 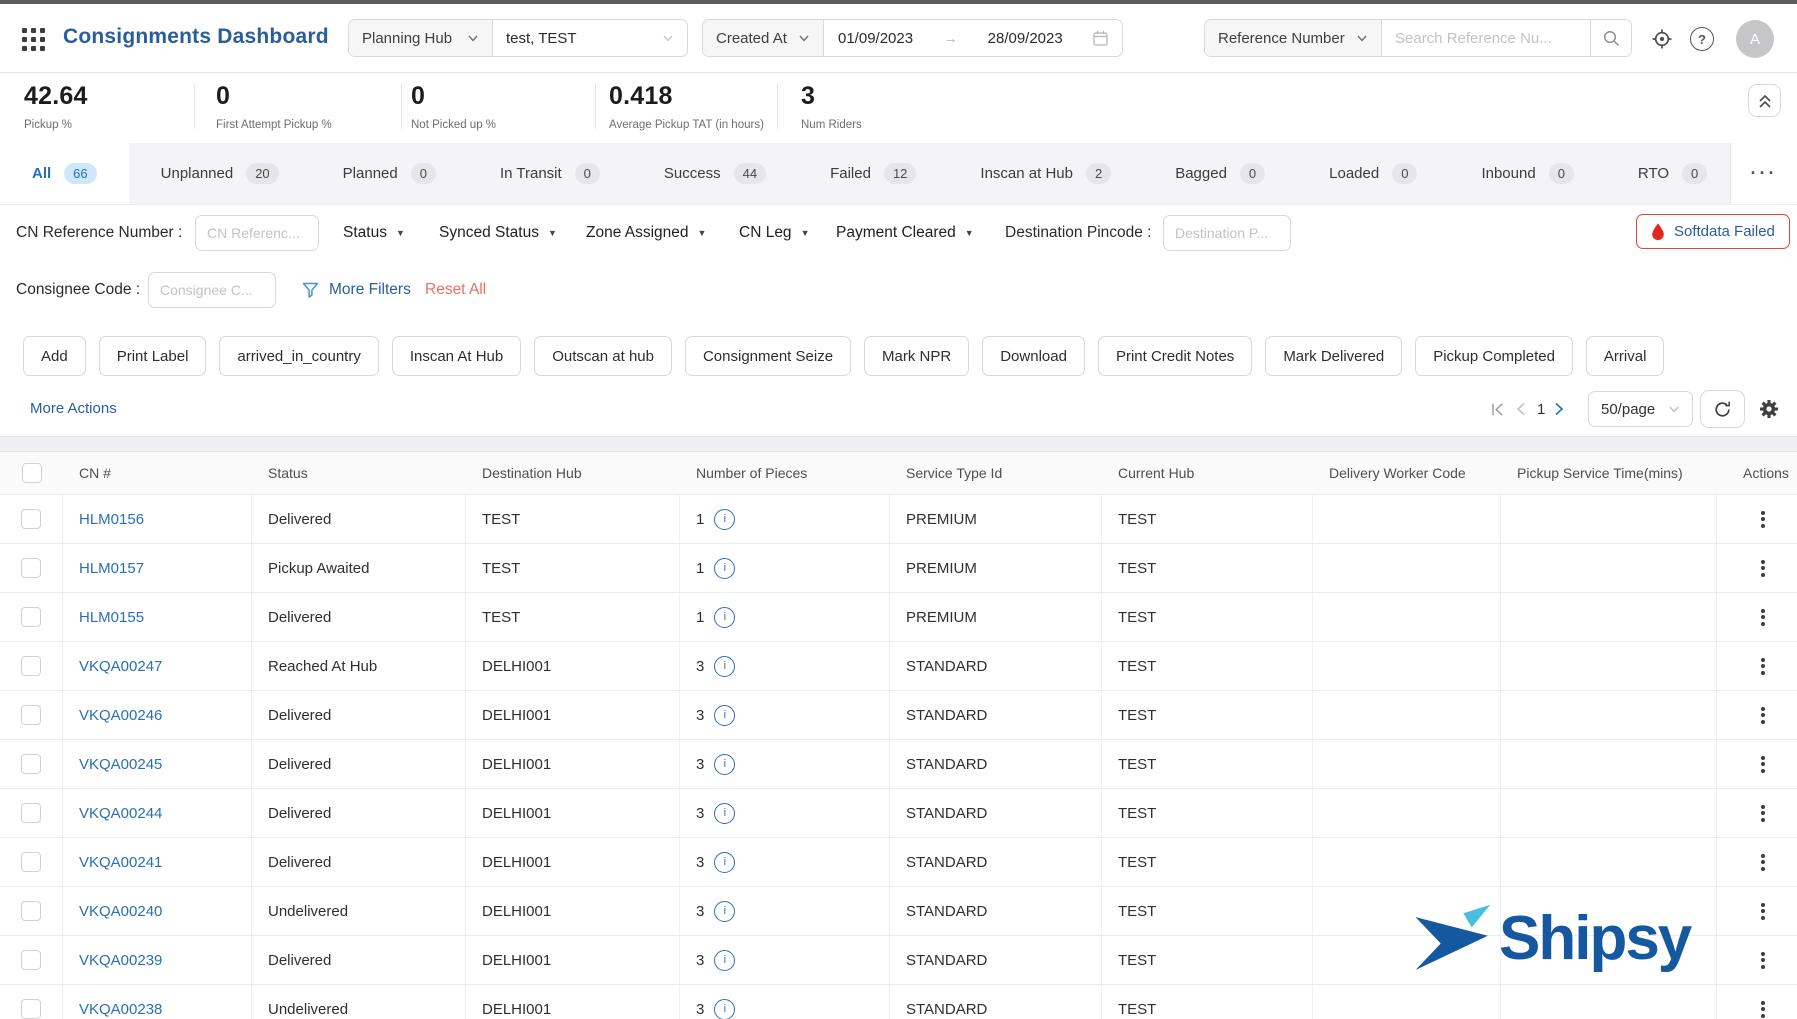 I want to click on cn-number-link: VKQA00240, so click(x=121, y=911).